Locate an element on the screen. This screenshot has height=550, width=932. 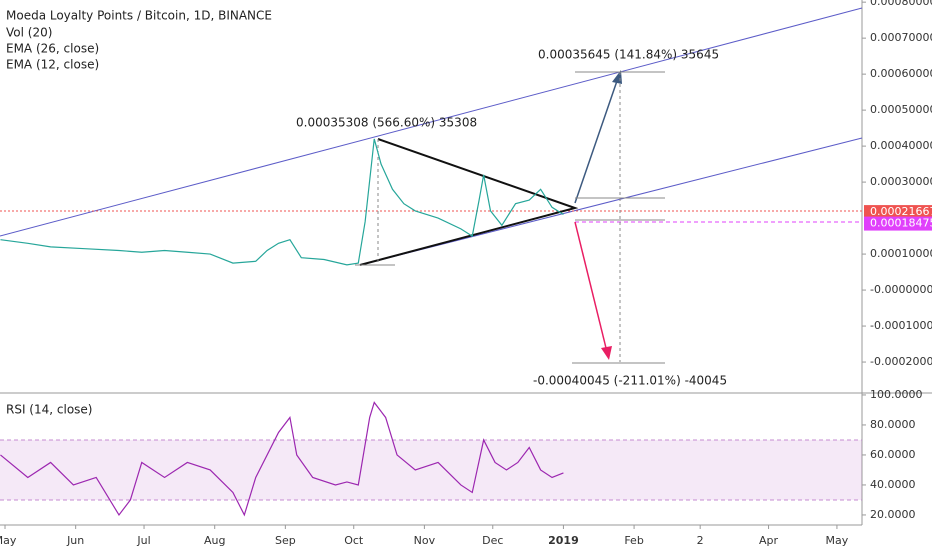
indicator-label: EMA (26, close) is located at coordinates (52, 49).